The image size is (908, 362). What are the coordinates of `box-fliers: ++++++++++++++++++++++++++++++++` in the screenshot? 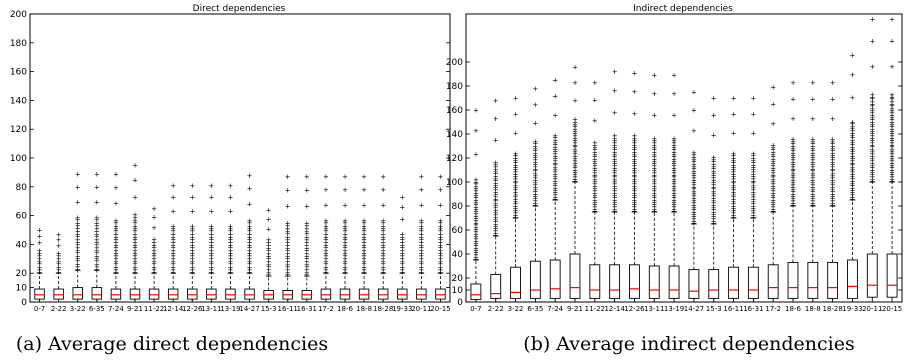 It's located at (516, 158).